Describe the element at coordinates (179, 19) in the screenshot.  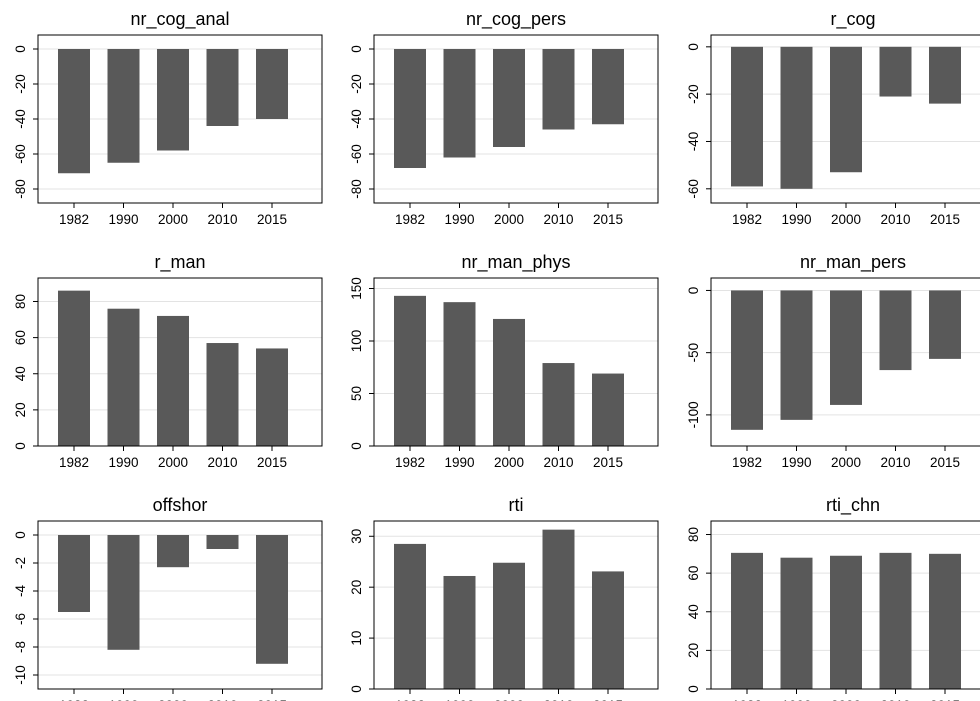
I see `chart-title: nr_cog_anal` at that location.